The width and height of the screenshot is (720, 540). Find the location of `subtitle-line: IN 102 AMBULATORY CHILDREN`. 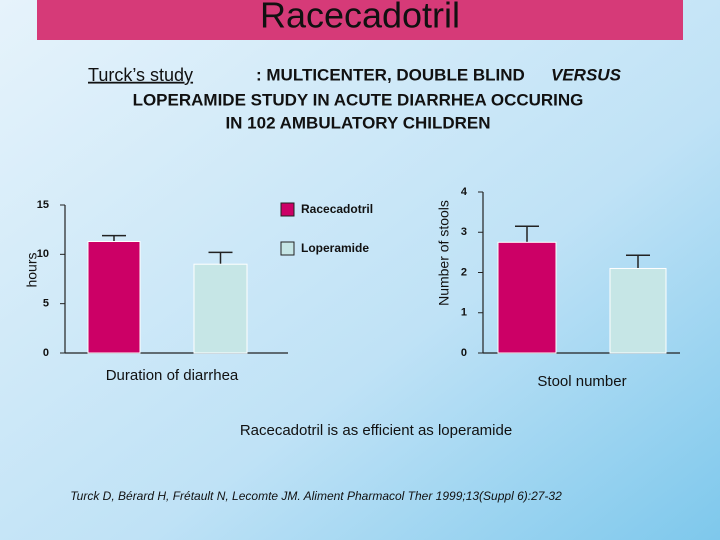

subtitle-line: IN 102 AMBULATORY CHILDREN is located at coordinates (357, 122).